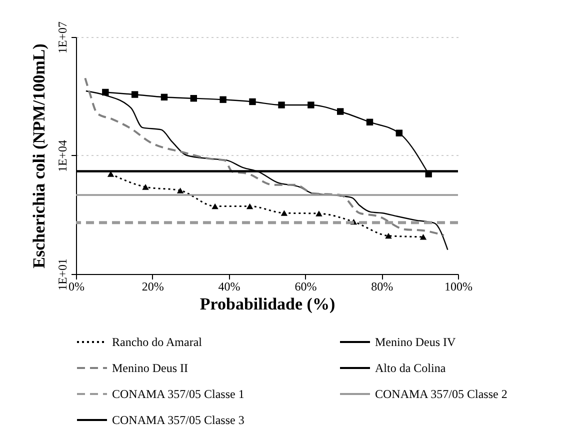 This screenshot has height=448, width=587. I want to click on legend-label: CONAMA 357/05 Classe 1, so click(178, 394).